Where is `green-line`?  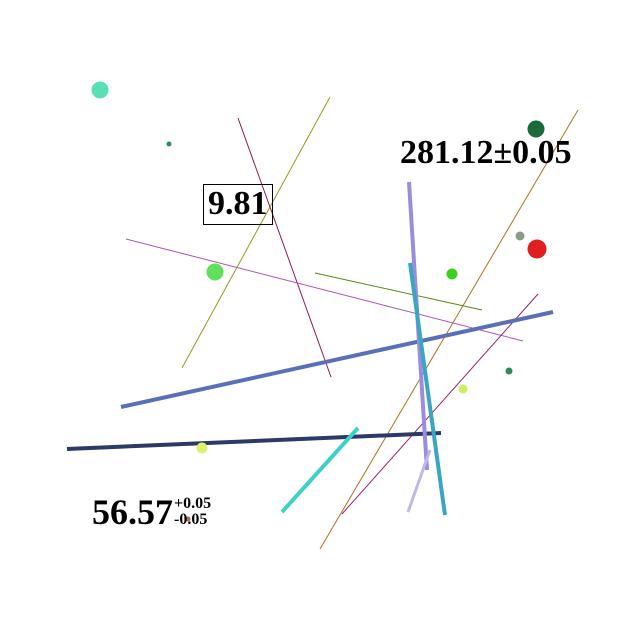 green-line is located at coordinates (398, 291).